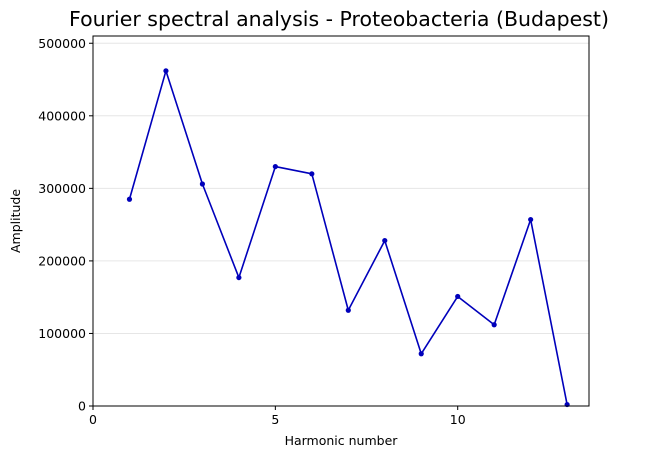 This screenshot has height=459, width=661. I want to click on y-tick-label-4: 400000, so click(62, 115).